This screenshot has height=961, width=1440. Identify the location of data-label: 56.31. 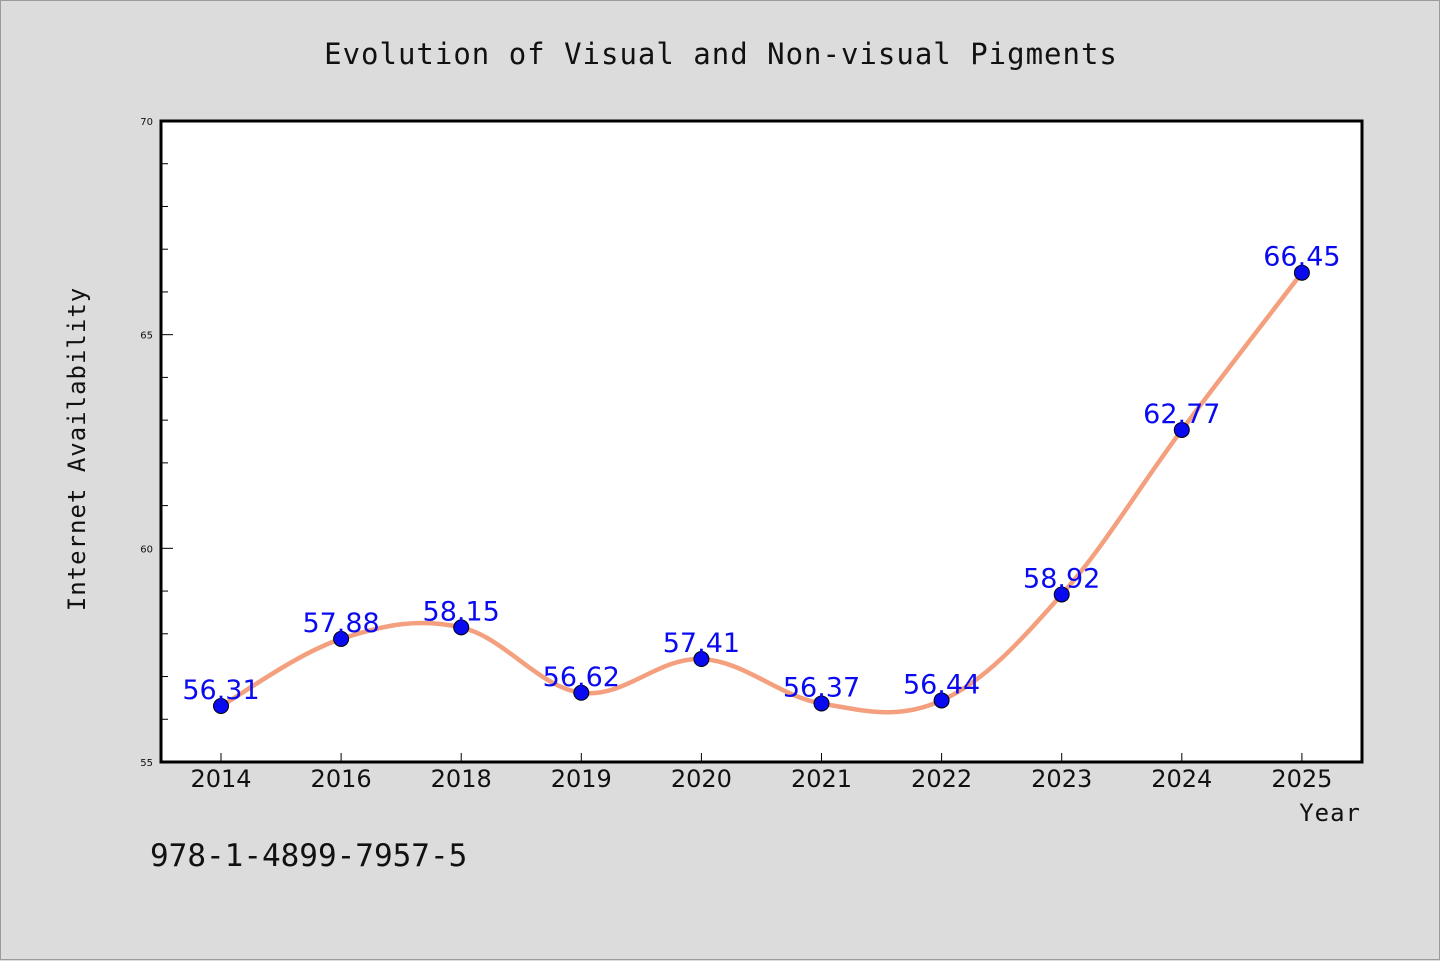
(220, 690).